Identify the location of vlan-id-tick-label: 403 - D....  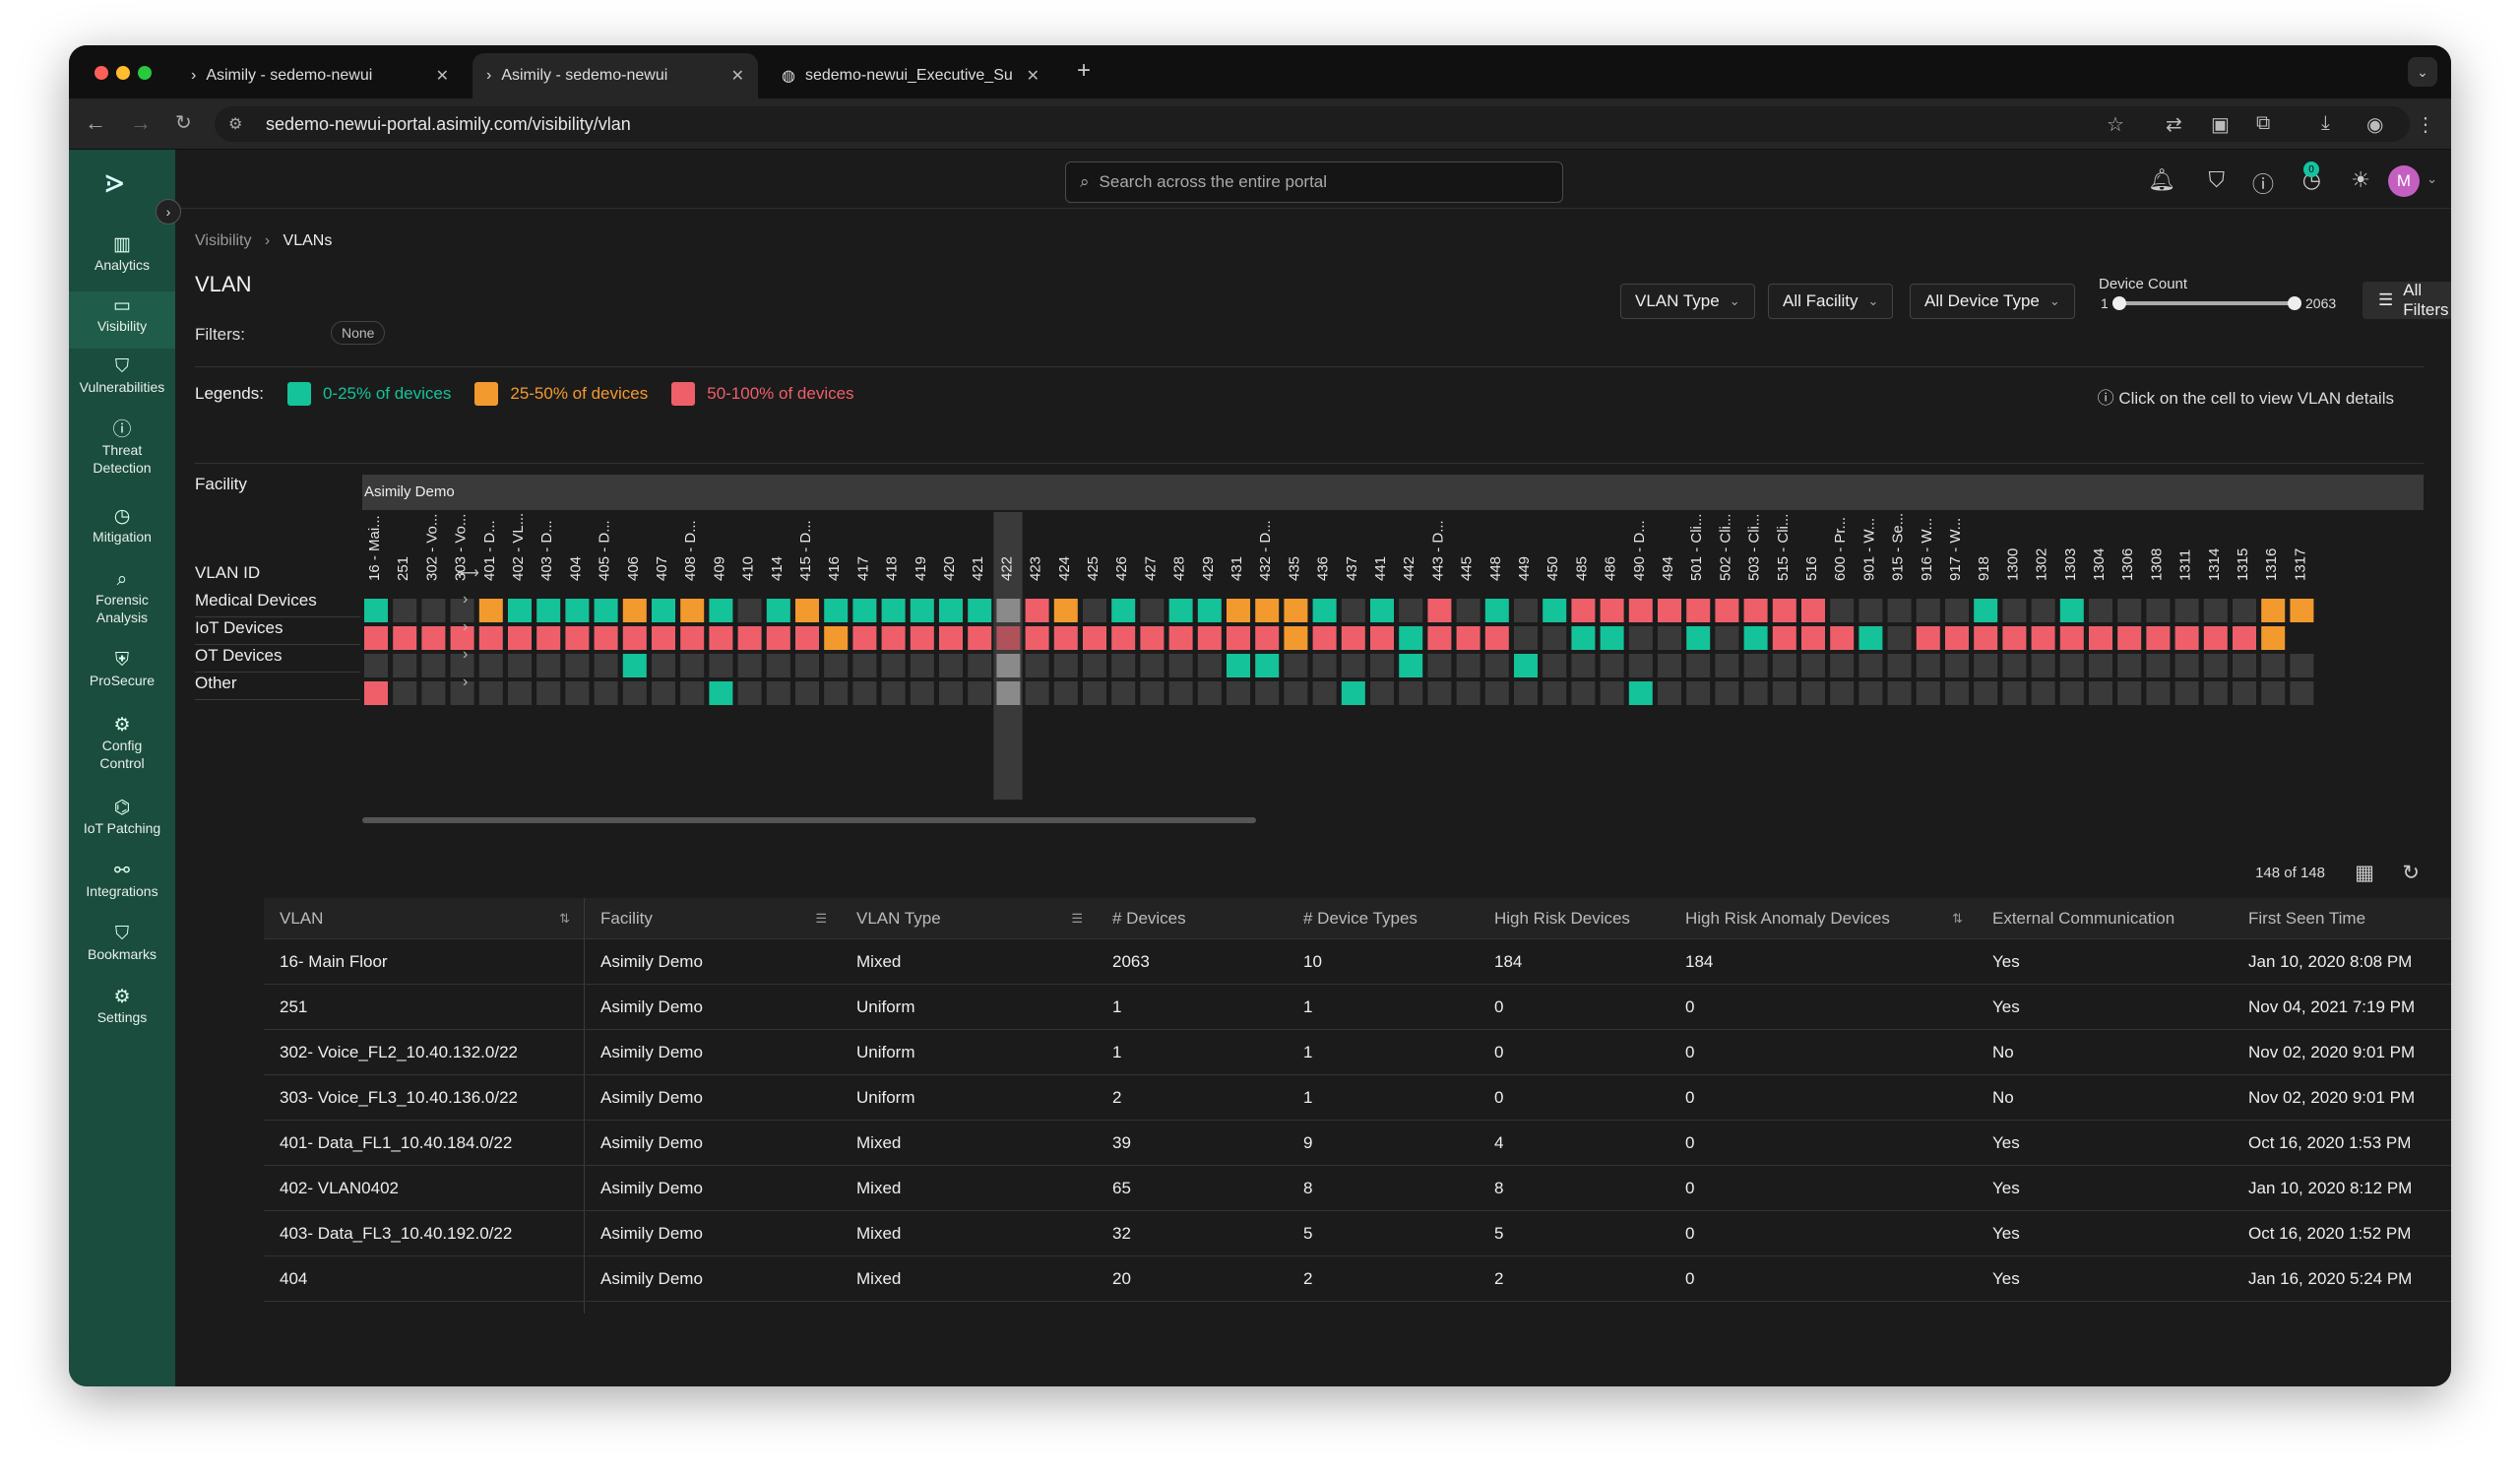
(546, 550).